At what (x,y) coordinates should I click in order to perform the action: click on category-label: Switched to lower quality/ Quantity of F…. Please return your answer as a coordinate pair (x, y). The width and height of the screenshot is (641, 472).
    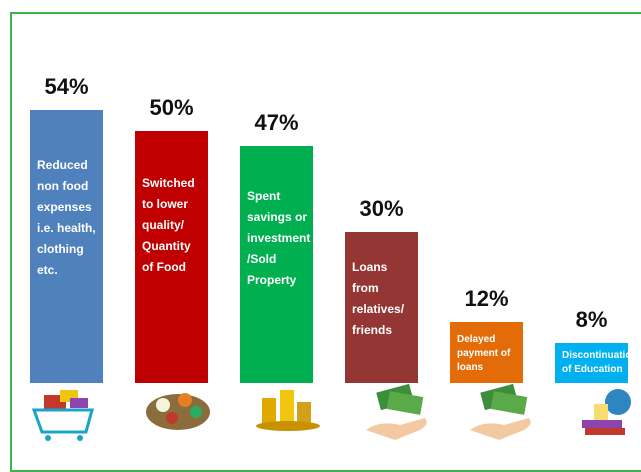
    Looking at the image, I should click on (168, 225).